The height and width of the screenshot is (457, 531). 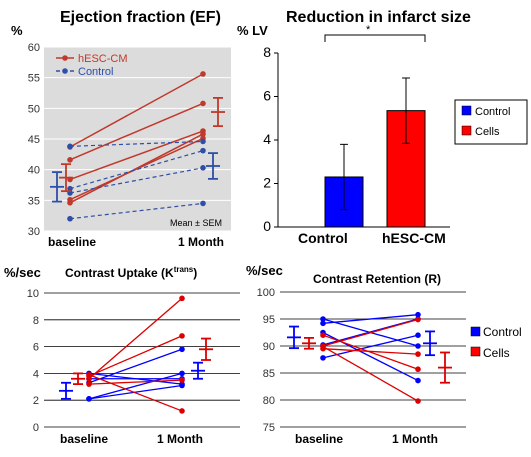 I want to click on ef-y-tick-label: 55, so click(x=34, y=79).